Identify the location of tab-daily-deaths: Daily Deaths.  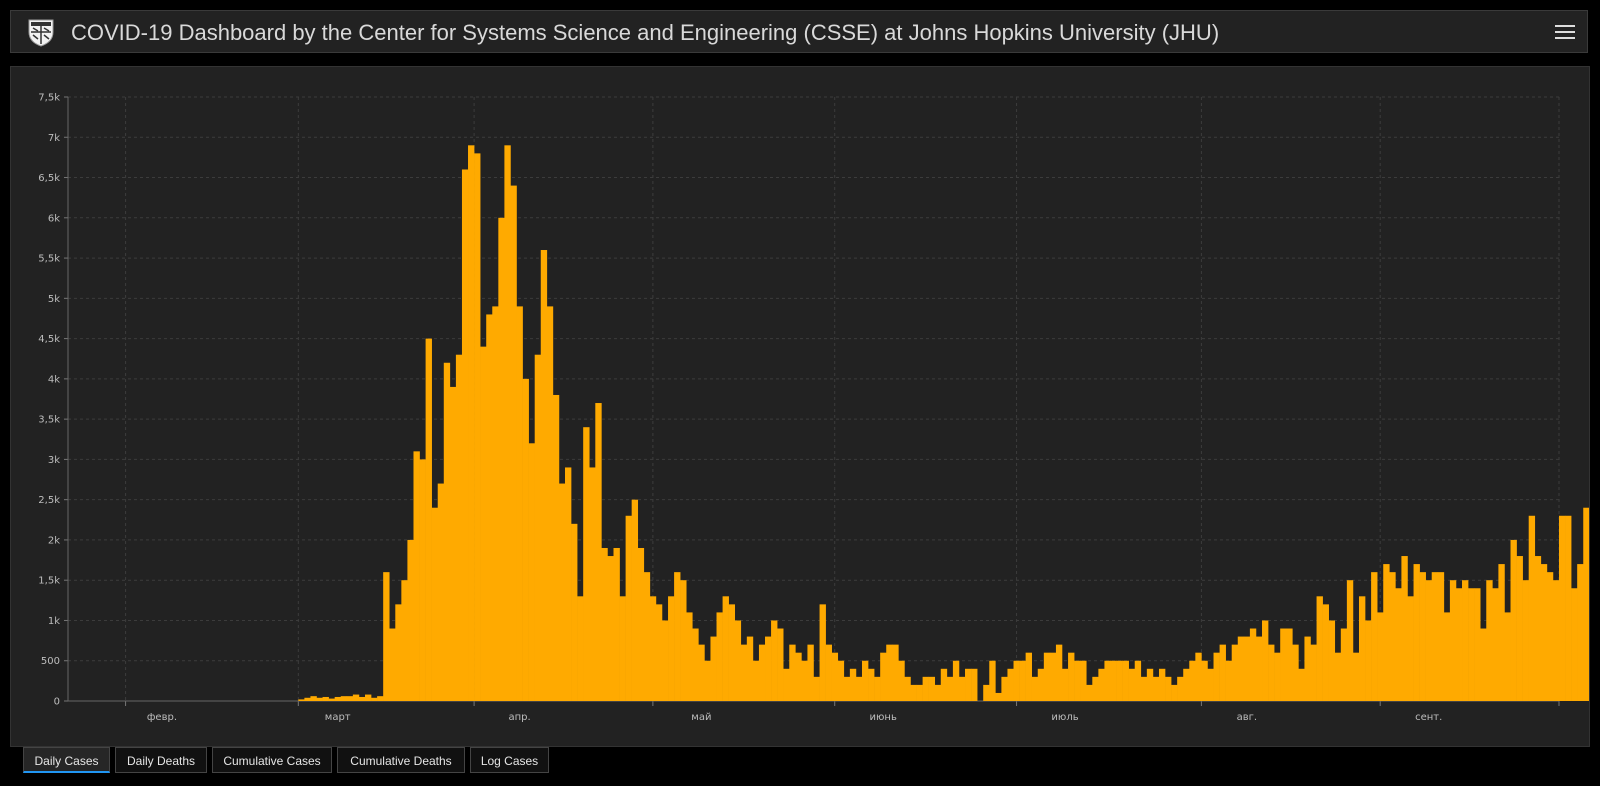
(161, 760).